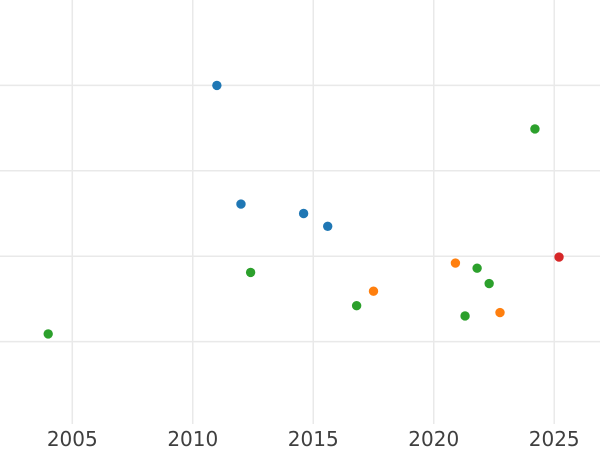 The height and width of the screenshot is (450, 600). I want to click on x-tick-label: 2025, so click(554, 438).